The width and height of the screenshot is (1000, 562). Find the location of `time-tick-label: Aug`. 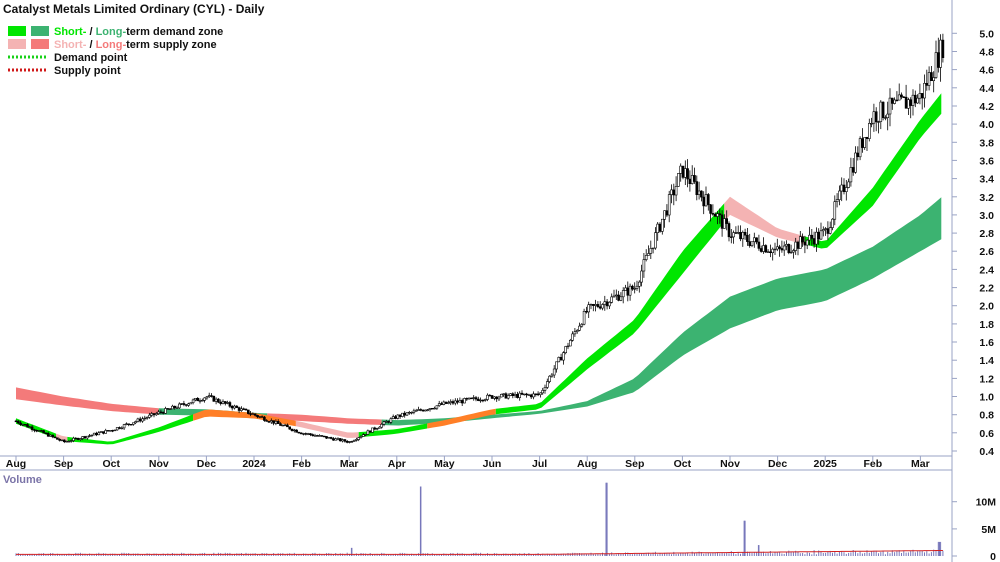

time-tick-label: Aug is located at coordinates (16, 464).